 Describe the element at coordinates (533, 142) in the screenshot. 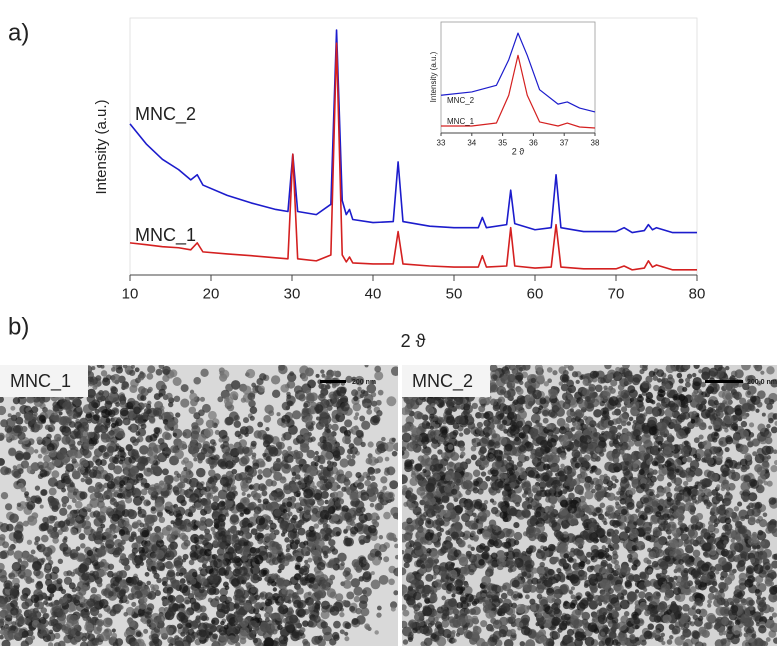

I see `x-tick-label: 36` at that location.